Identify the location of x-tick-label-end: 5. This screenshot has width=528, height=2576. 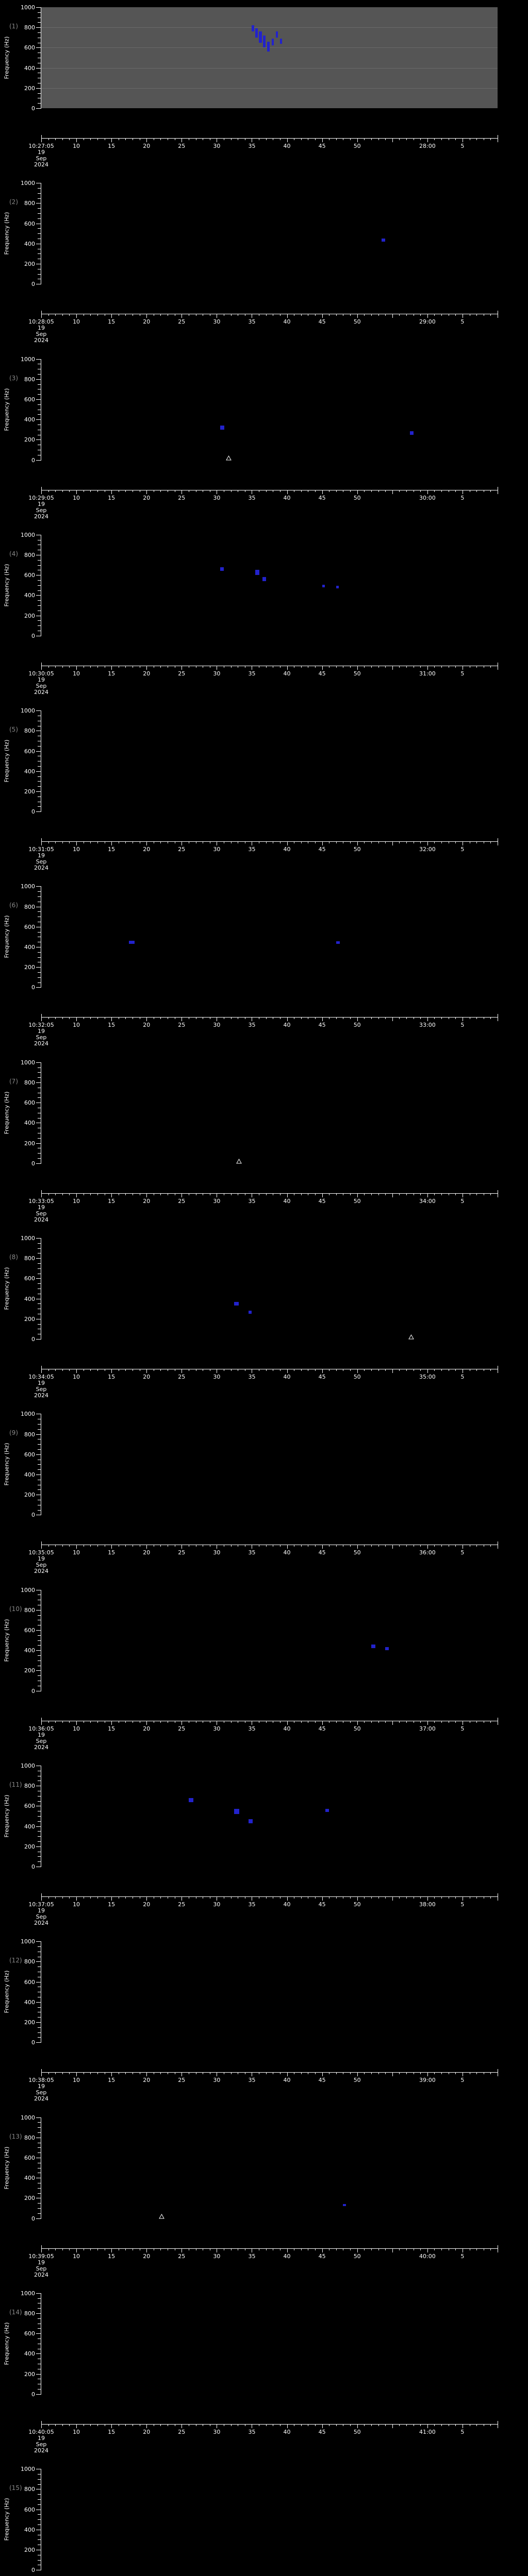
(462, 1728).